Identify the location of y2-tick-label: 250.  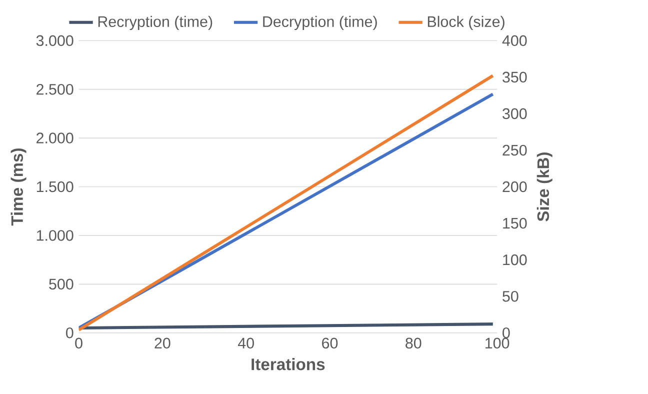
(514, 150).